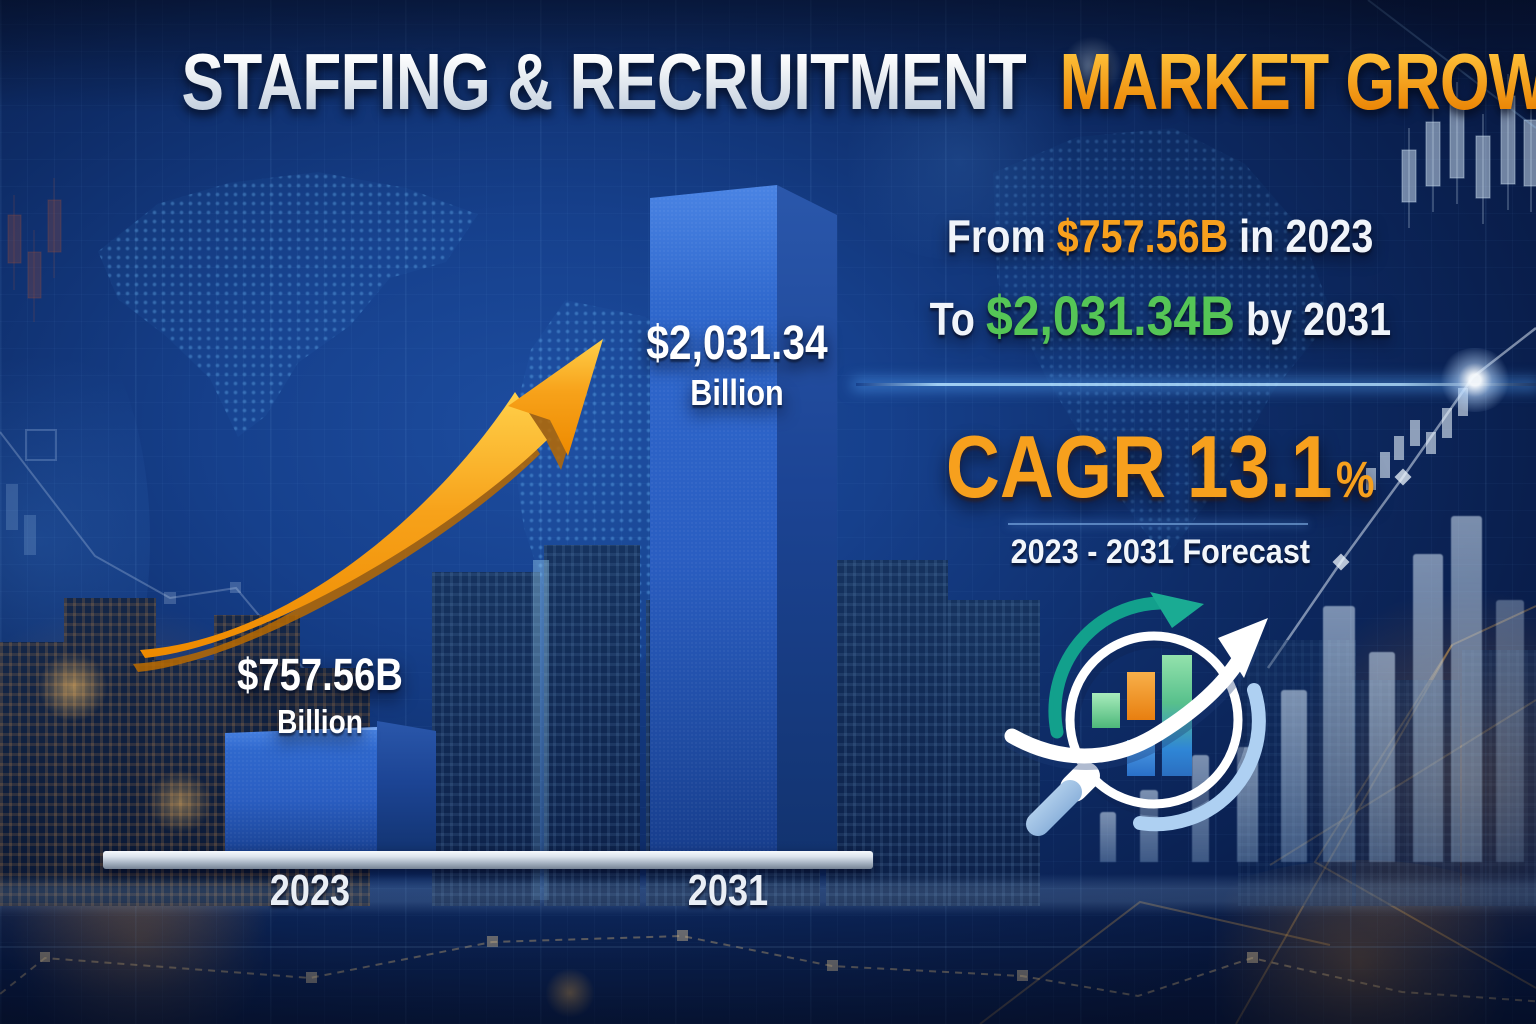 This screenshot has width=1536, height=1024. I want to click on stat-line-from: From $757.56B in 2023, so click(1160, 236).